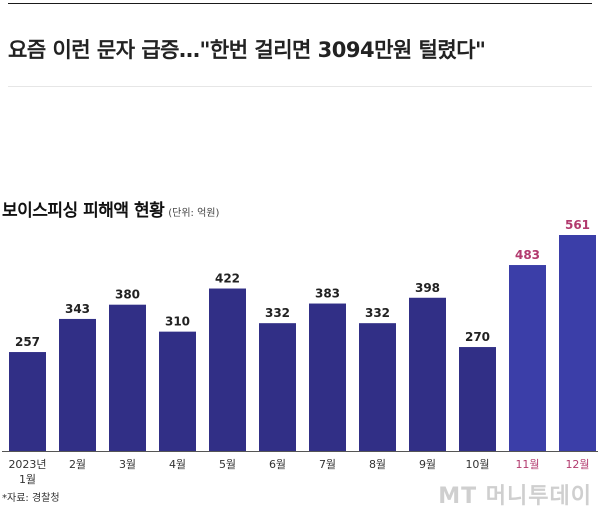 This screenshot has width=600, height=527. I want to click on source-note: *자료: 경찰청, so click(31, 498).